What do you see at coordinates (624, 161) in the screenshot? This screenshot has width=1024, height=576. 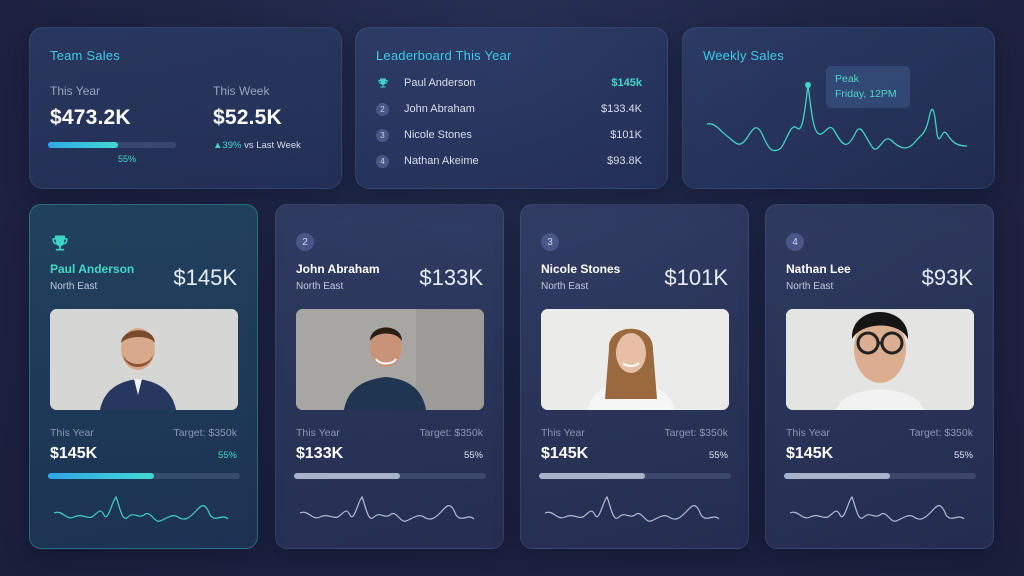 I see `leaderboard-amount: $93.8K` at bounding box center [624, 161].